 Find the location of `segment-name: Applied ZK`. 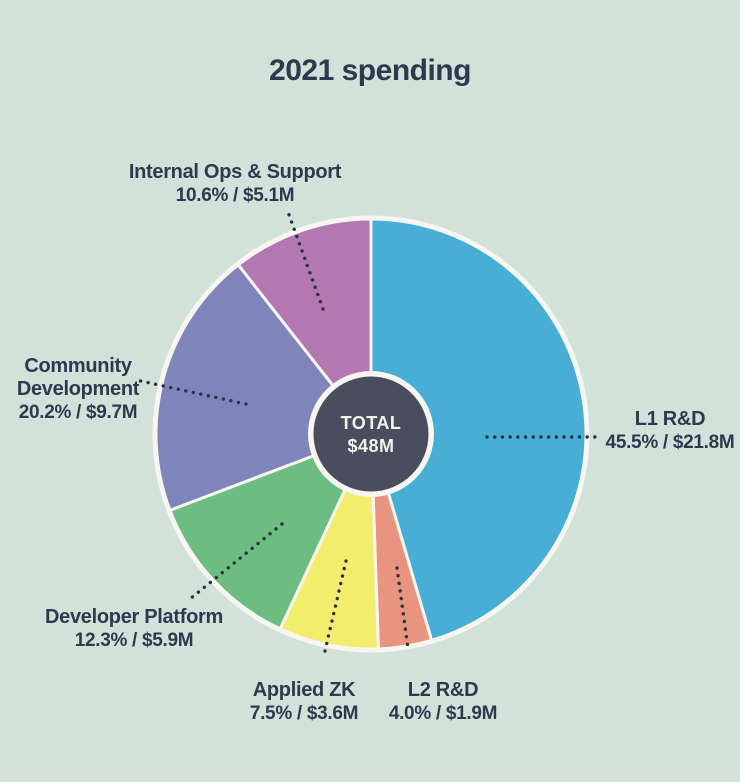

segment-name: Applied ZK is located at coordinates (304, 690).